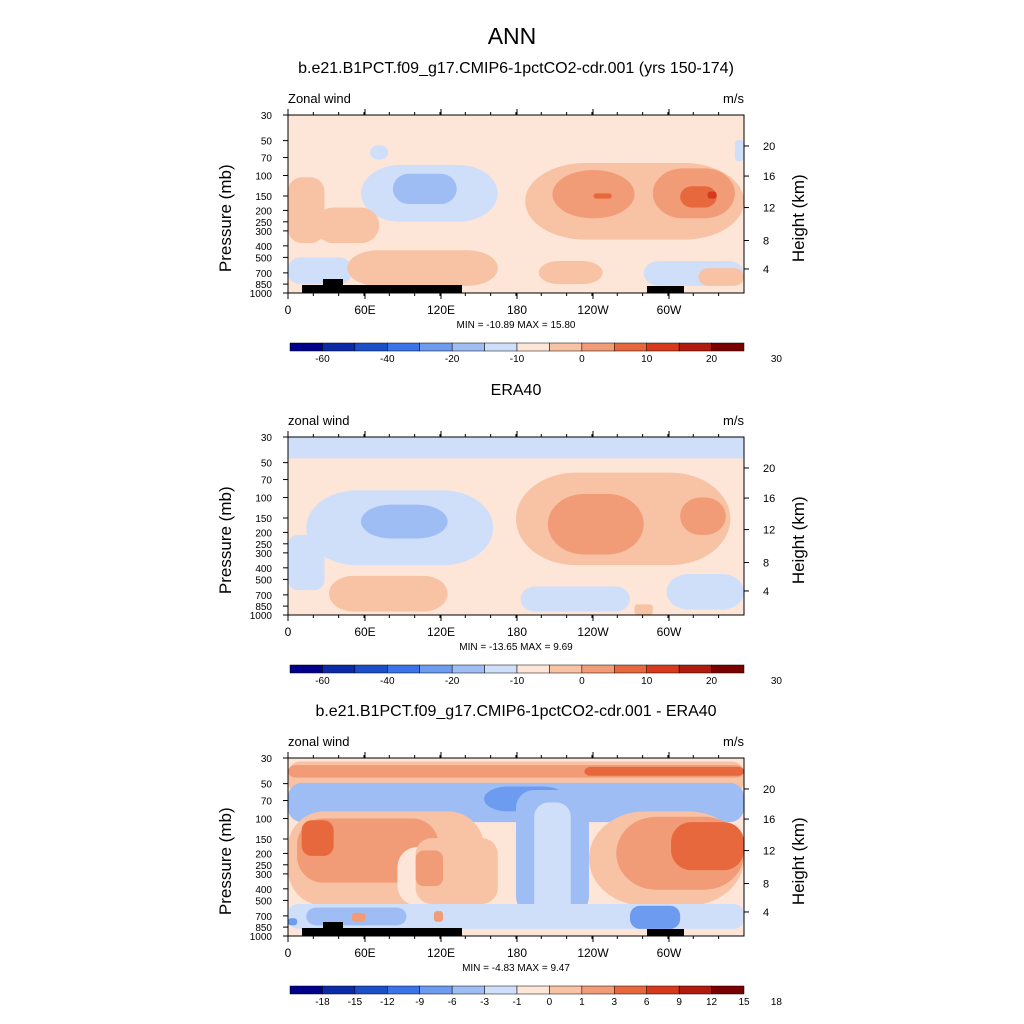 The height and width of the screenshot is (1024, 1024). Describe the element at coordinates (484, 1002) in the screenshot. I see `colorbar-label: -3` at that location.